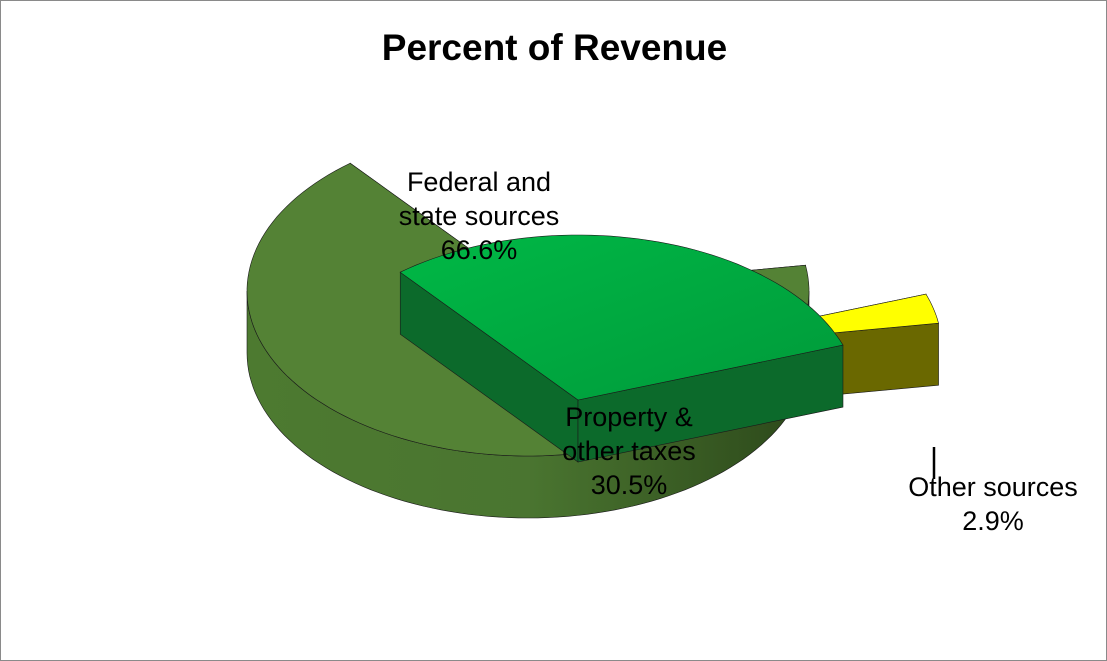 The height and width of the screenshot is (661, 1107). I want to click on slice-value-label: 2.9%, so click(993, 521).